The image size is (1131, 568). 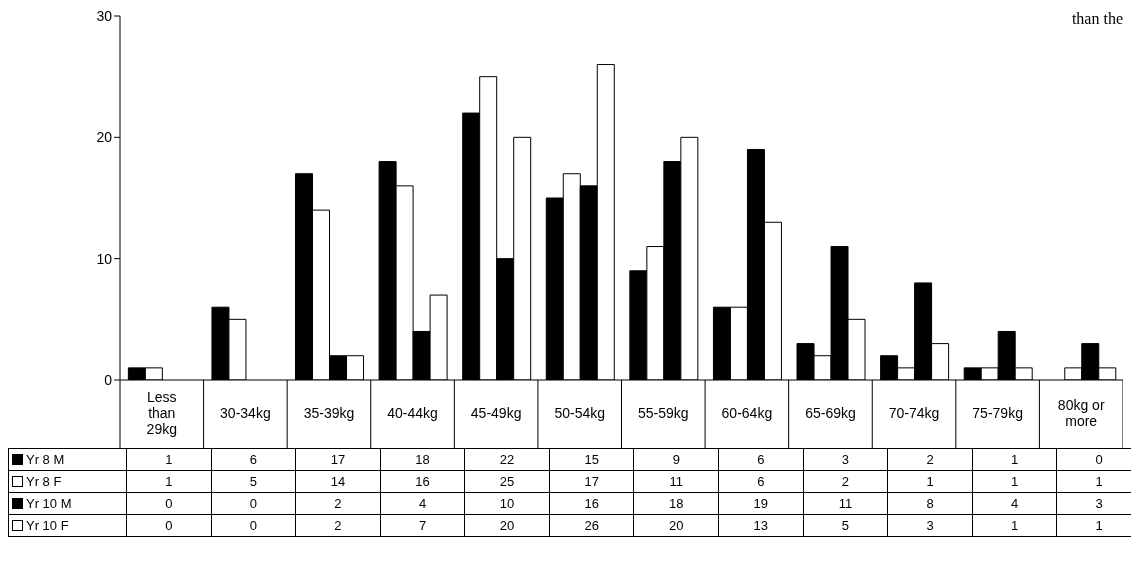 I want to click on data-label: 14, so click(x=338, y=481).